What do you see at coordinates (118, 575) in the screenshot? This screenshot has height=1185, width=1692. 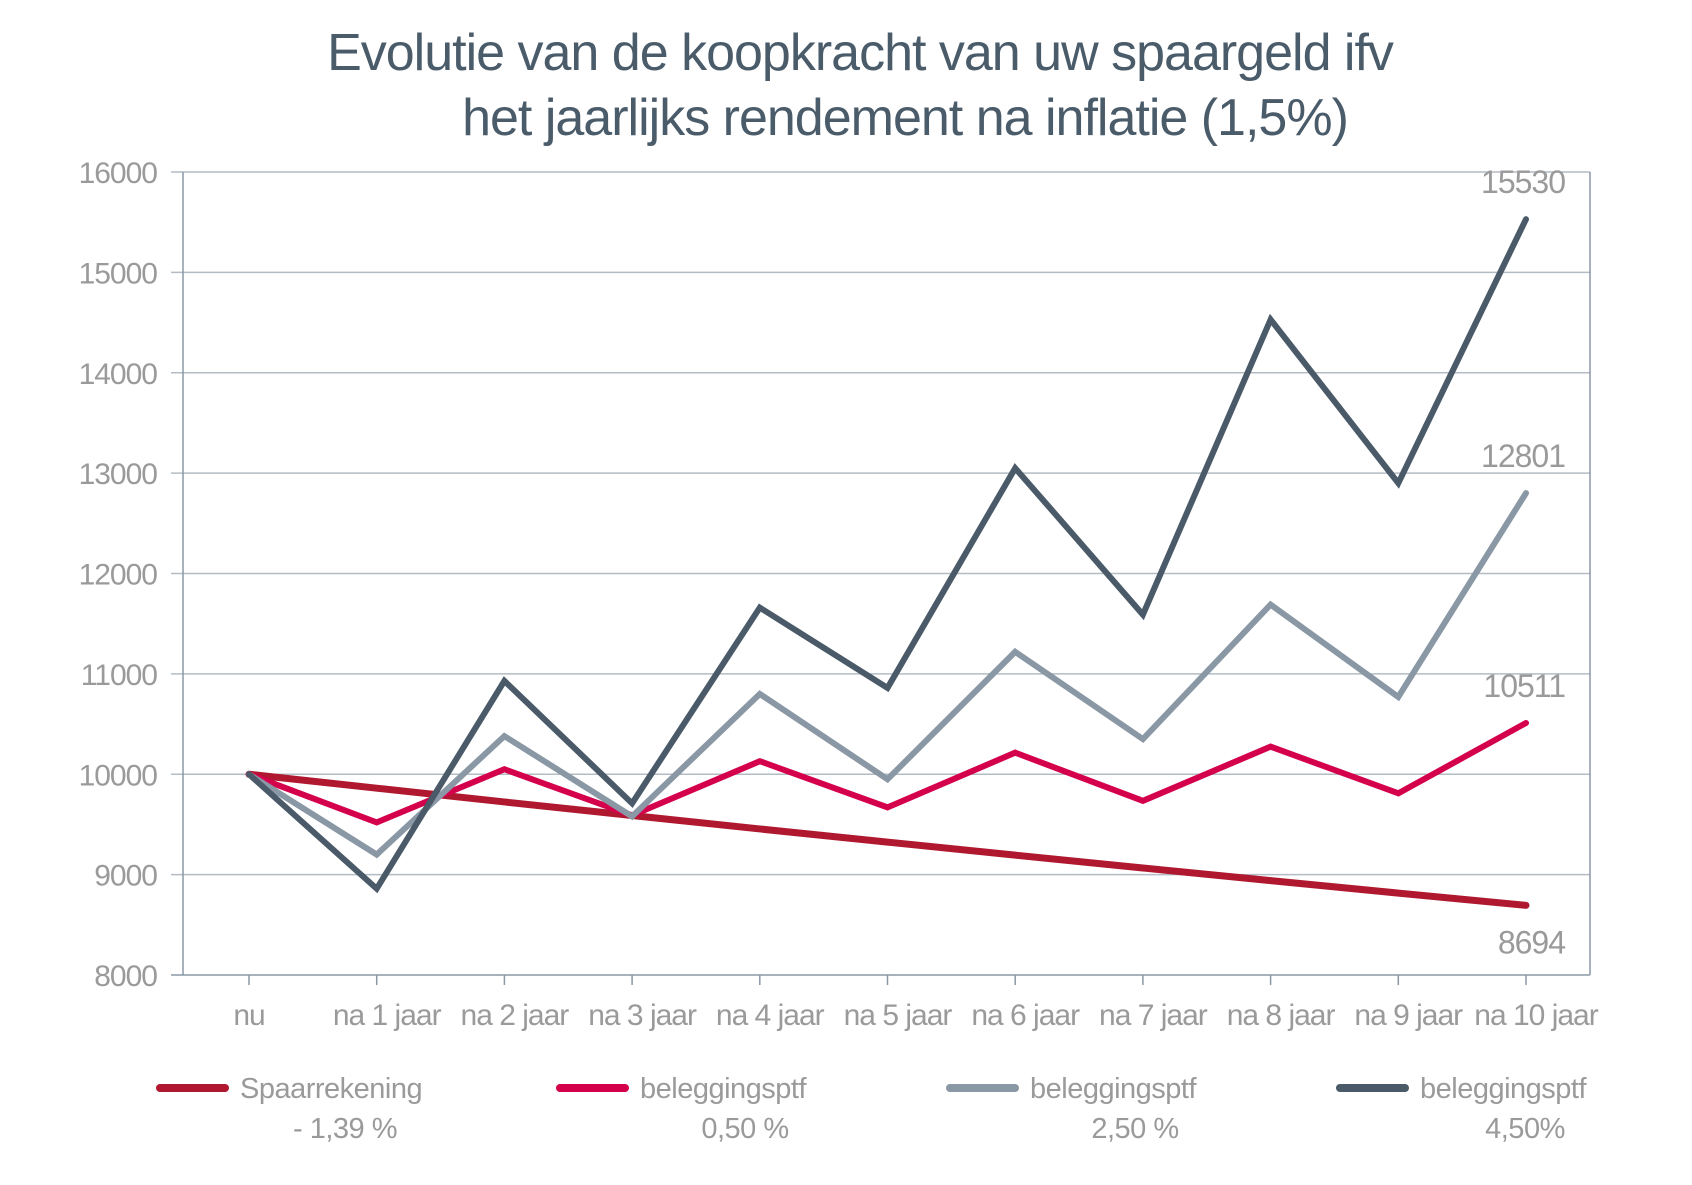 I see `y-tick-label: 12000` at bounding box center [118, 575].